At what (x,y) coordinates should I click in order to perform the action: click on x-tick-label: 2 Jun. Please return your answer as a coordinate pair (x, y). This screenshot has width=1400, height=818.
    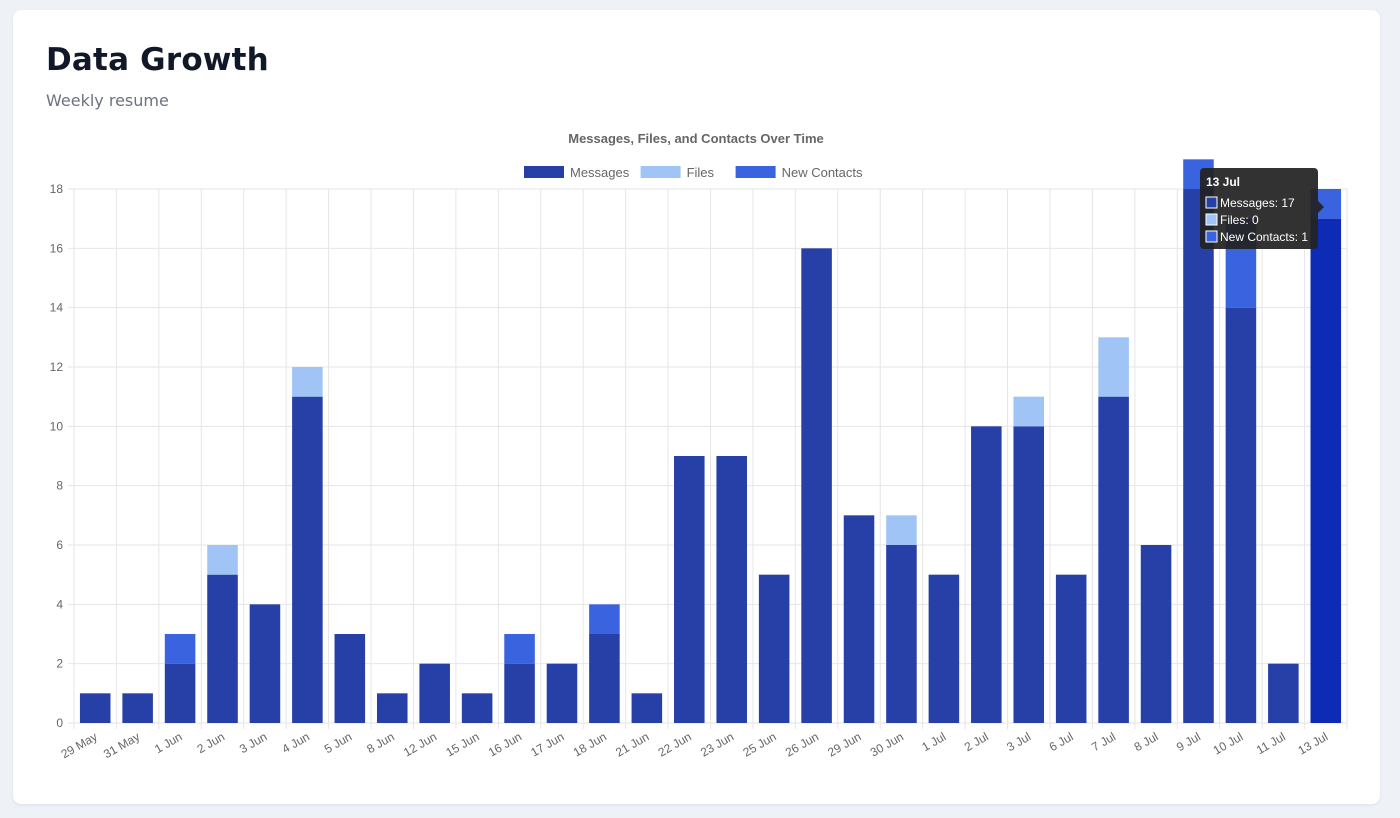
    Looking at the image, I should click on (211, 742).